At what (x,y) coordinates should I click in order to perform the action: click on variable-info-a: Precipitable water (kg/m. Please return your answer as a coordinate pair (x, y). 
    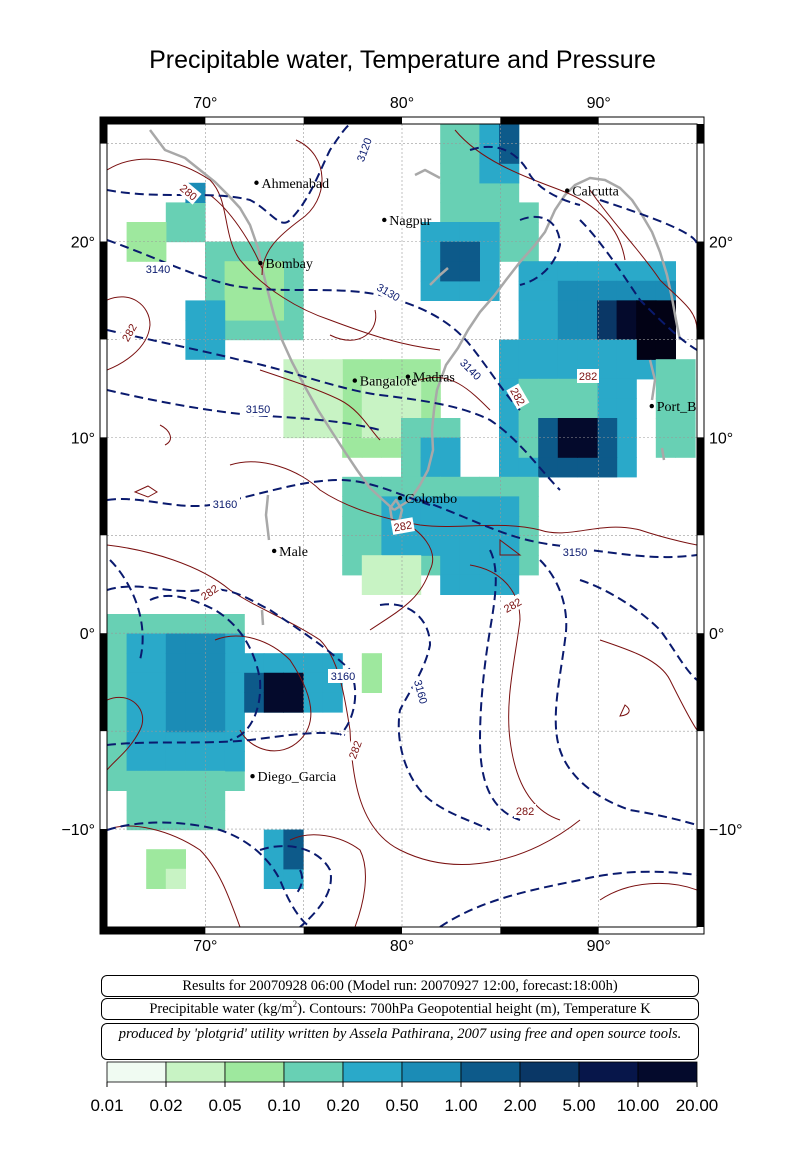
    Looking at the image, I should click on (221, 1009).